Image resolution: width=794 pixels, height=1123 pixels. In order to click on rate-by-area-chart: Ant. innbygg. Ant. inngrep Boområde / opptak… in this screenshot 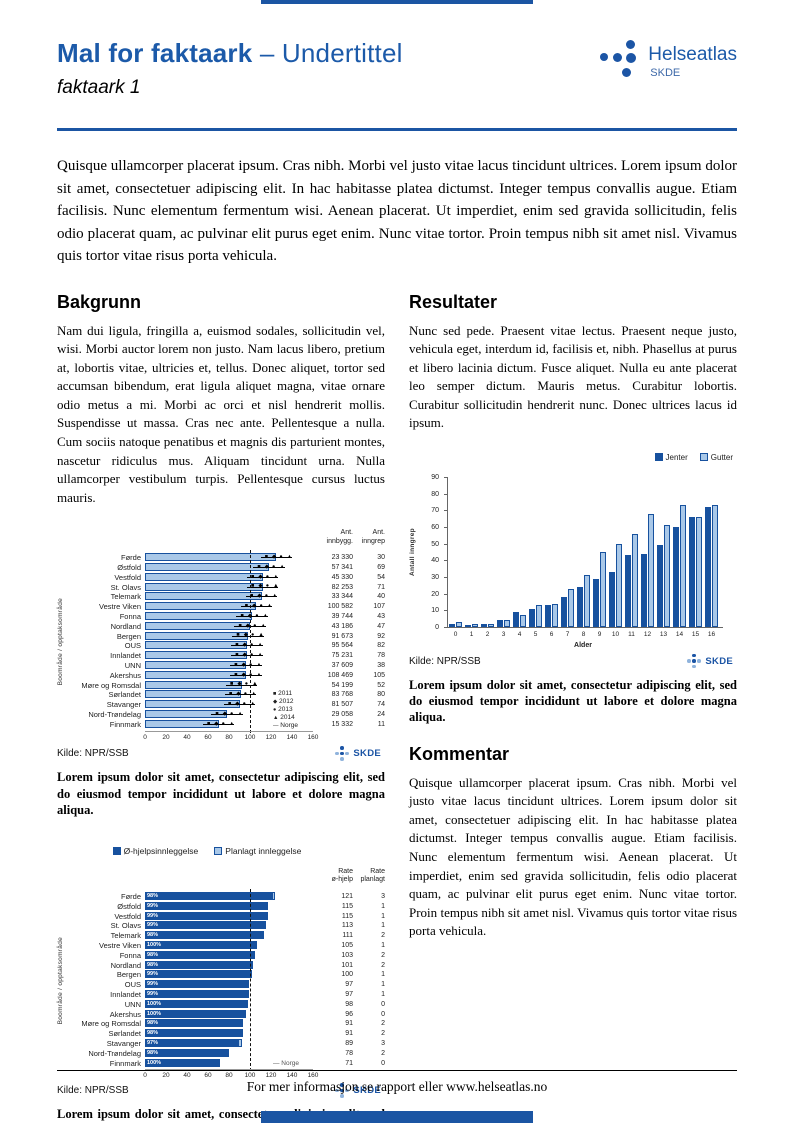, I will do `click(221, 642)`.